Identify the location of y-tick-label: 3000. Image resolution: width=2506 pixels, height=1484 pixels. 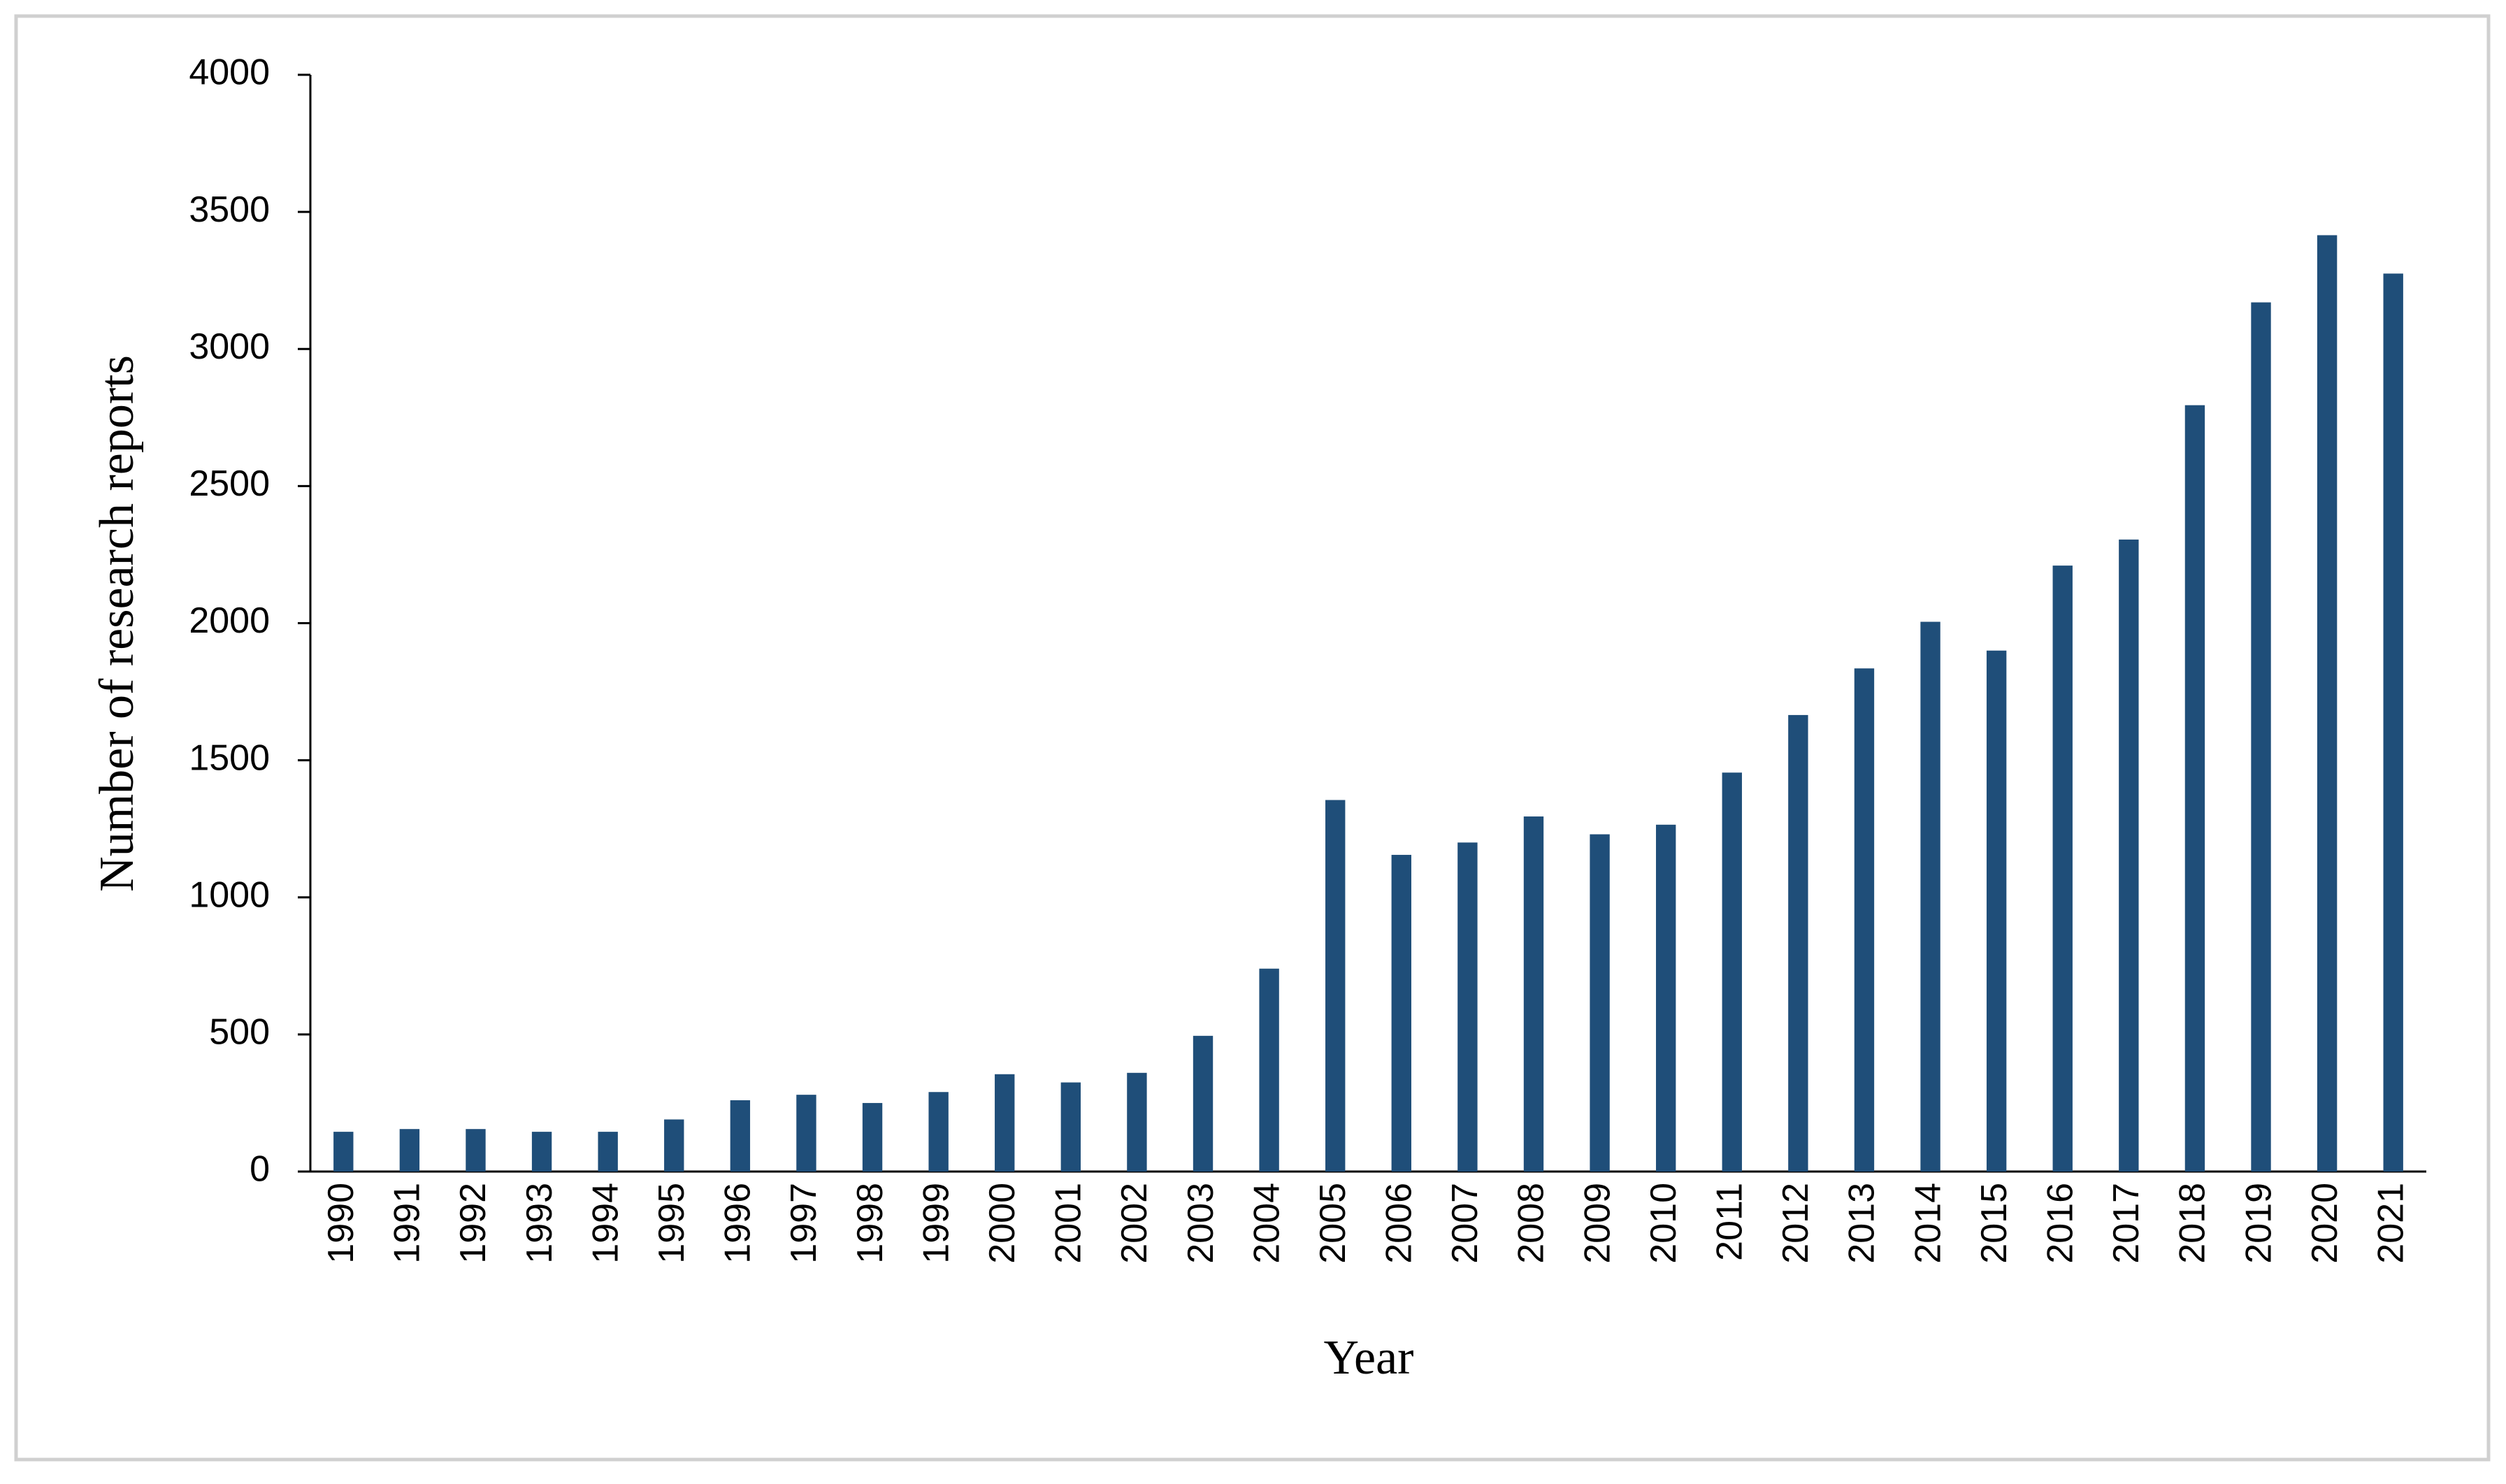
(229, 346).